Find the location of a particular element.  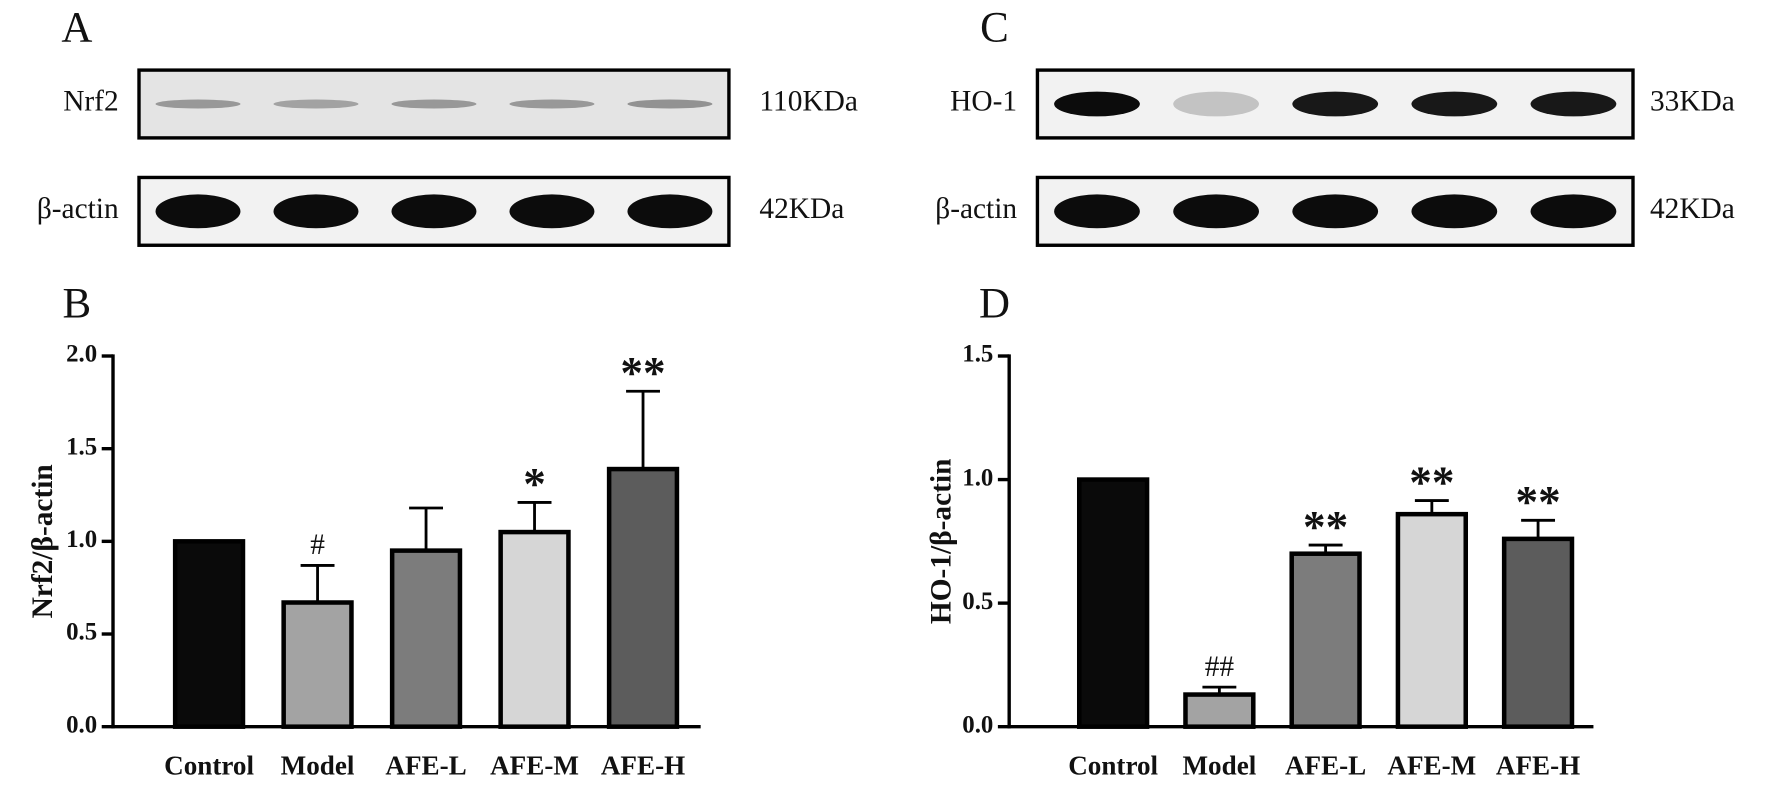

panel-label: A is located at coordinates (76, 28).